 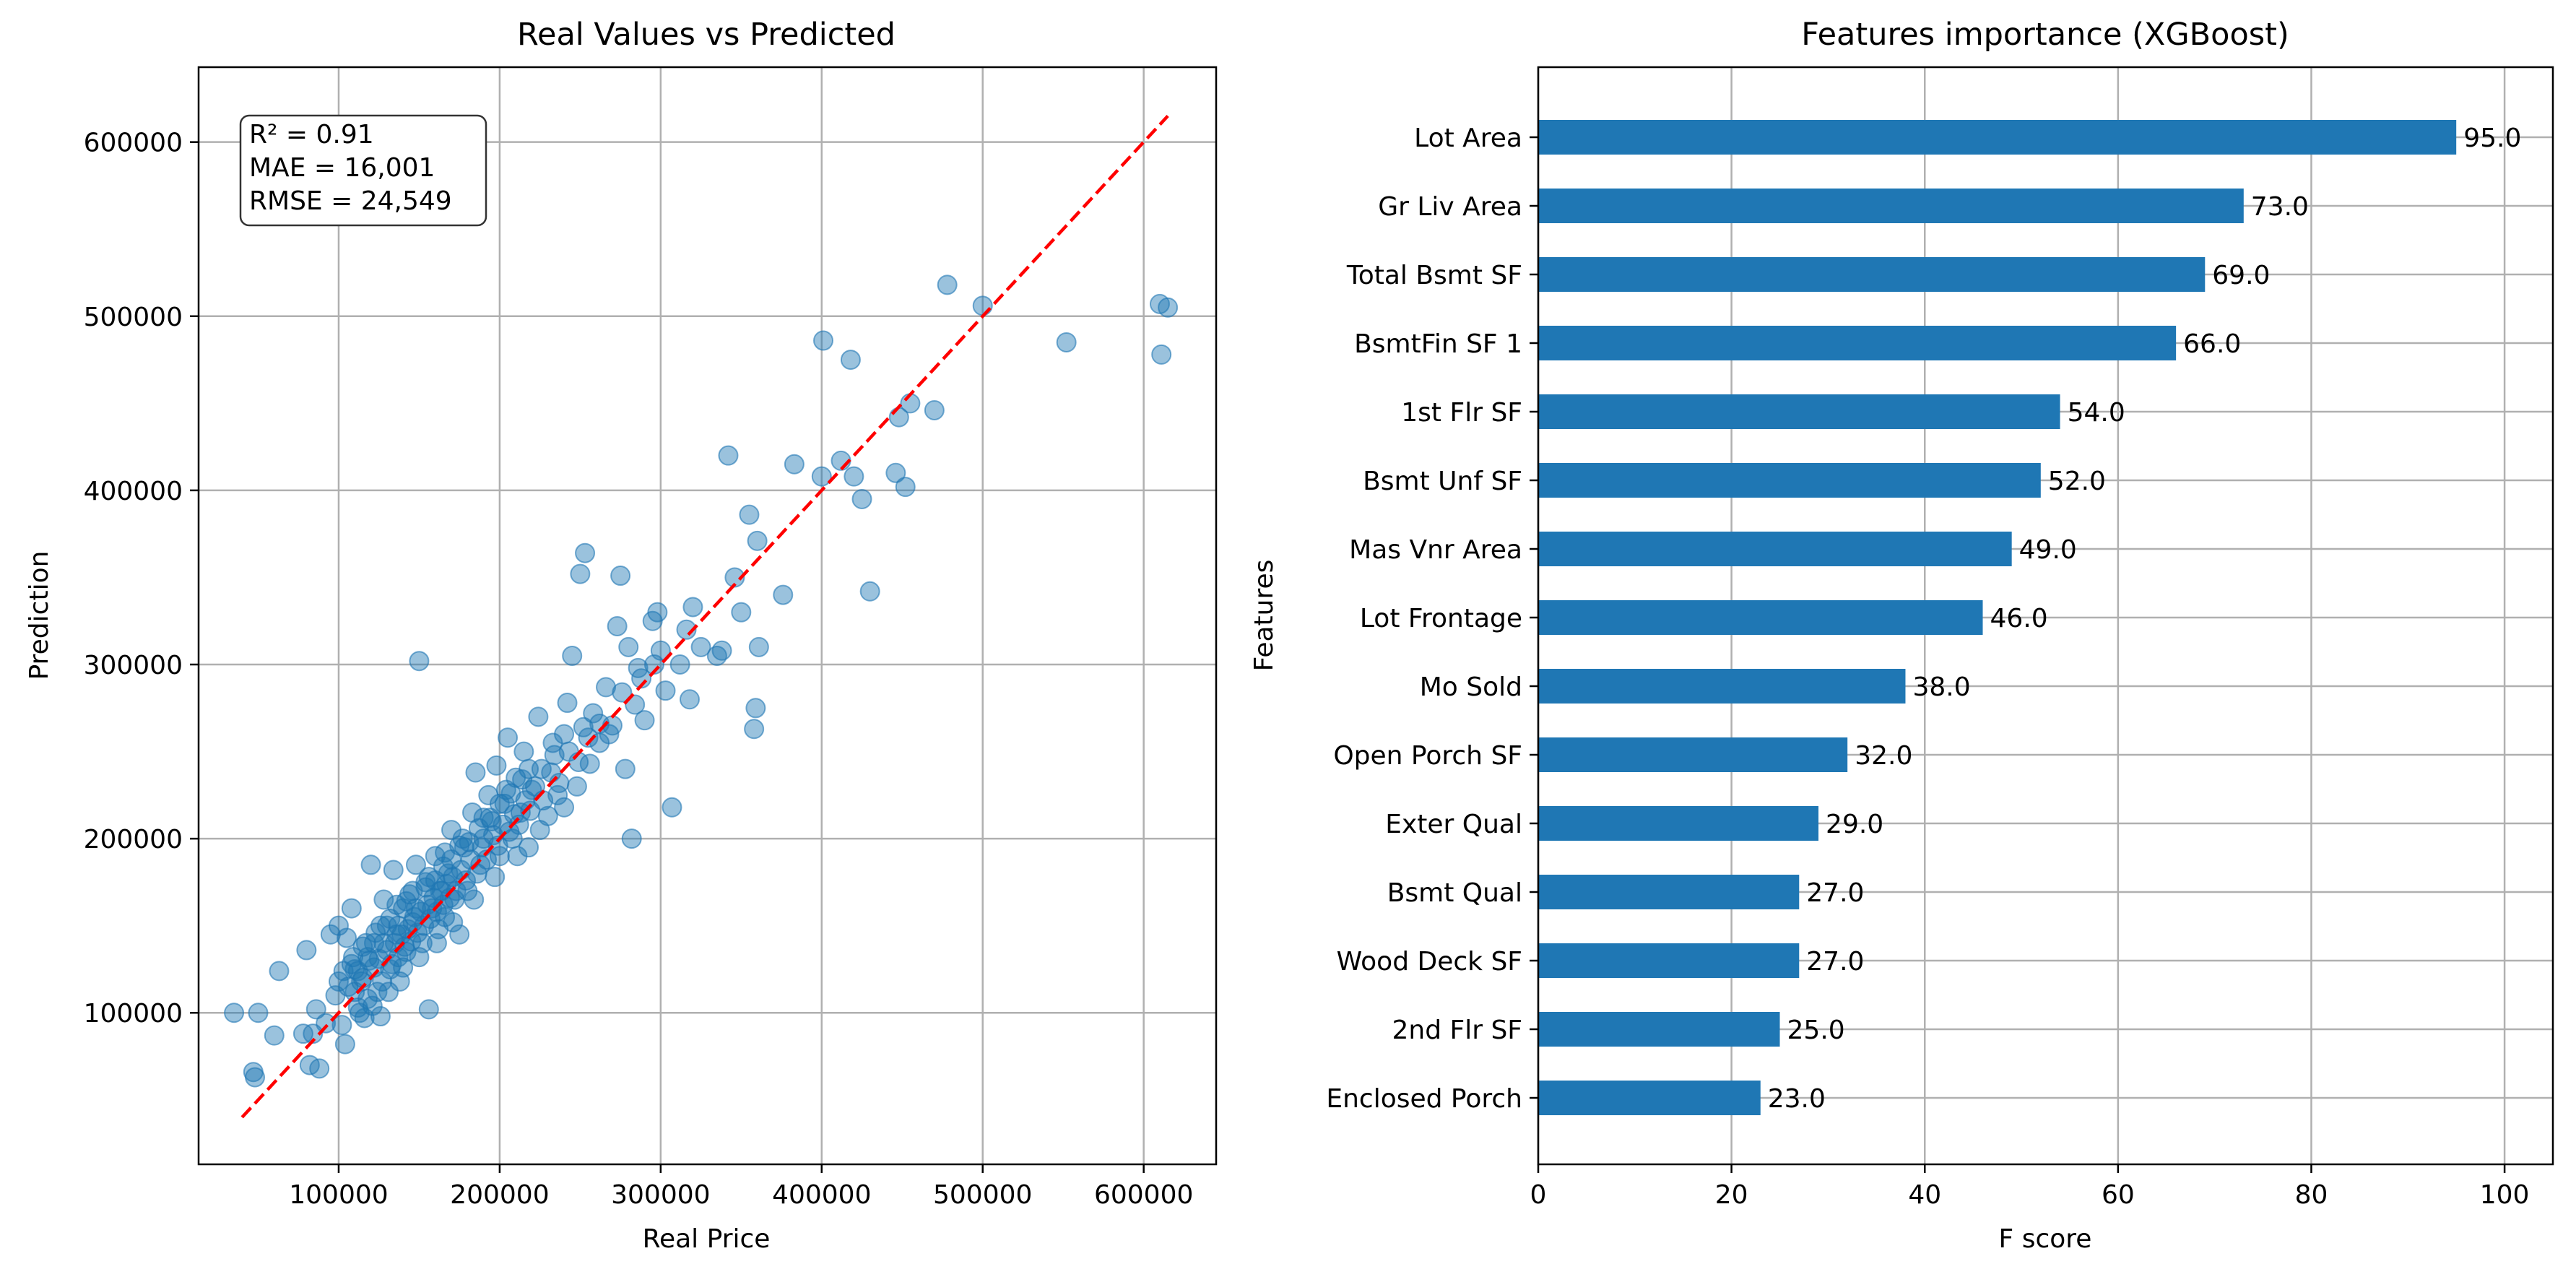 What do you see at coordinates (1816, 1030) in the screenshot?
I see `bar-value-label: 25.0` at bounding box center [1816, 1030].